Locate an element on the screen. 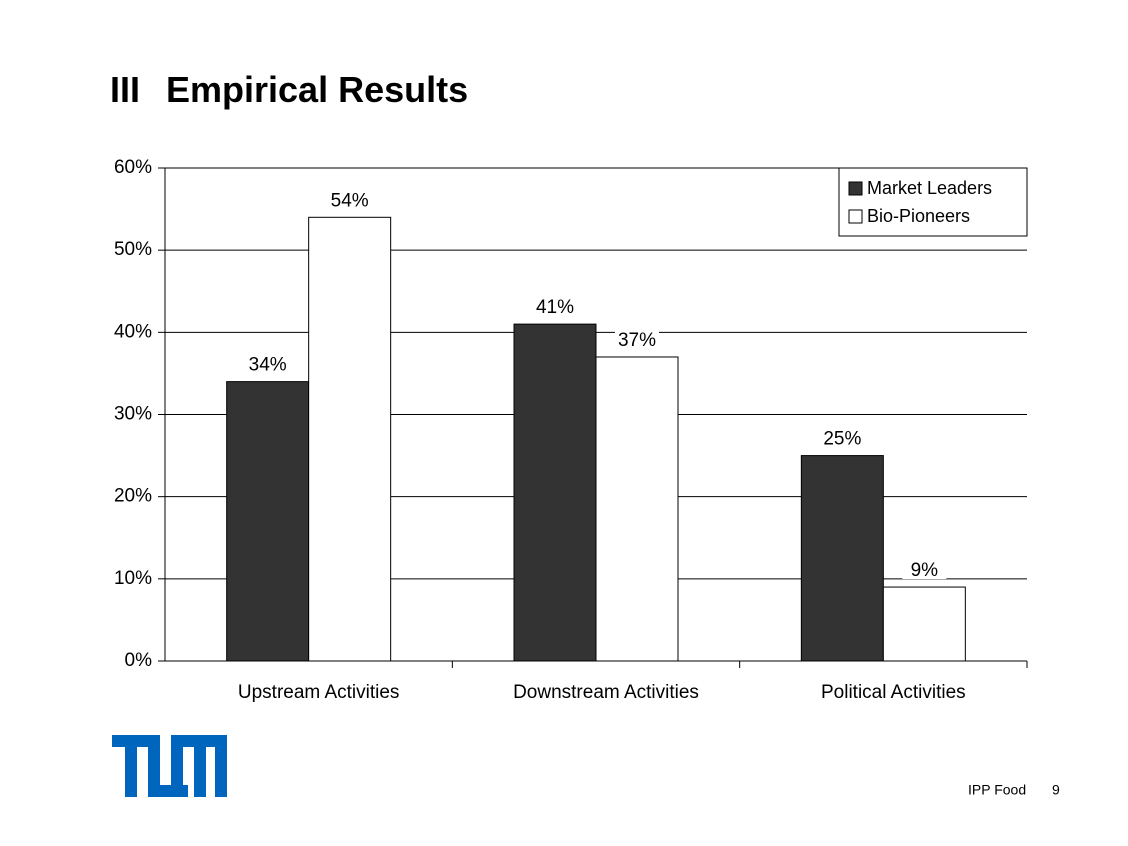 The height and width of the screenshot is (846, 1128). value-label: 41% is located at coordinates (555, 307).